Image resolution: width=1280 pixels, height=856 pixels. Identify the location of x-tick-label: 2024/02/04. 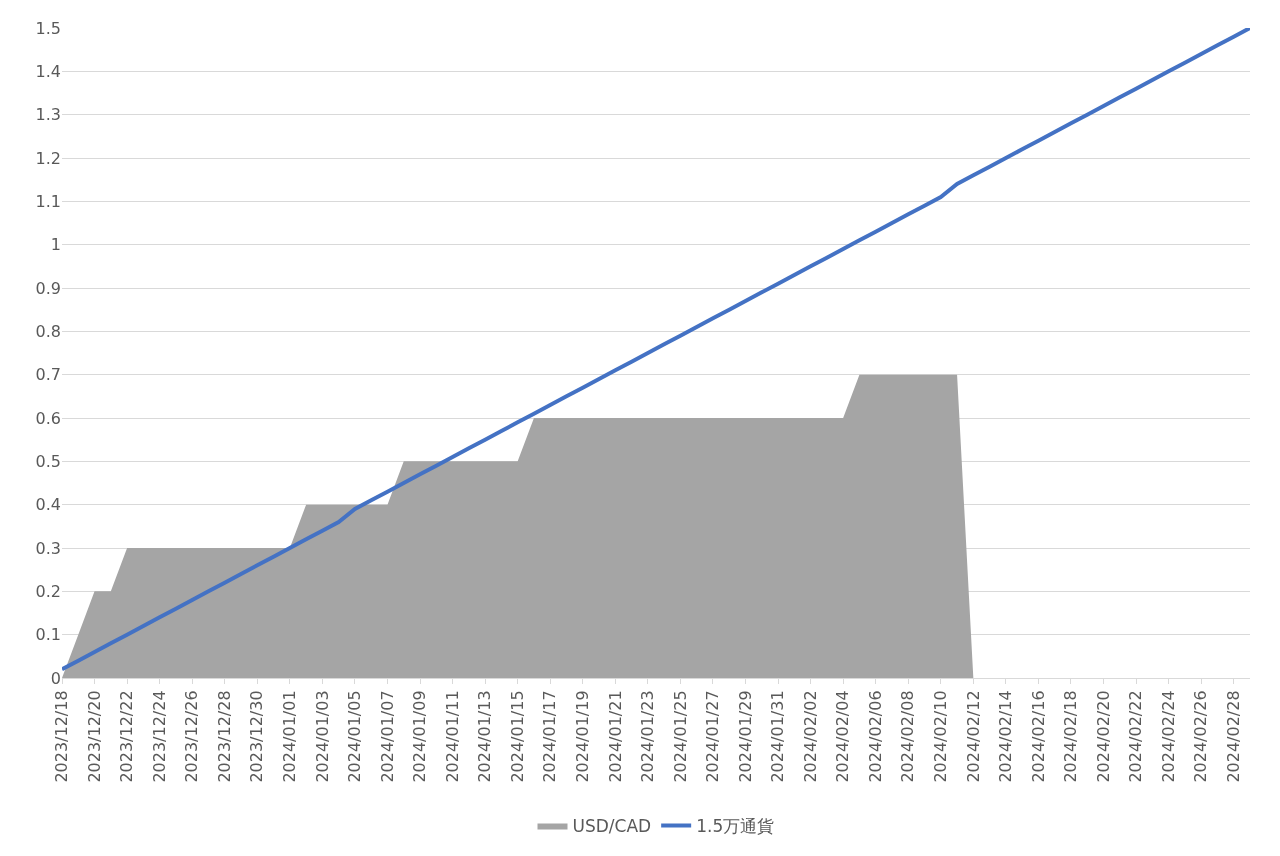
(843, 736).